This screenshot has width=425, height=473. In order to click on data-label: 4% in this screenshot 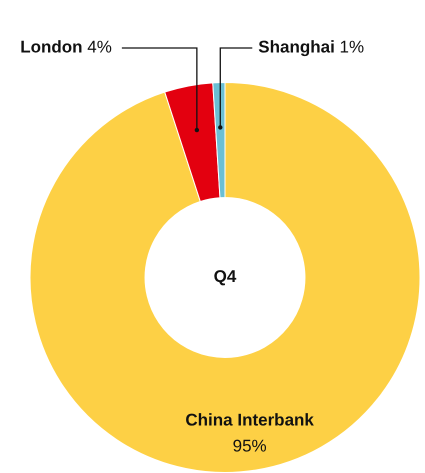, I will do `click(99, 47)`.